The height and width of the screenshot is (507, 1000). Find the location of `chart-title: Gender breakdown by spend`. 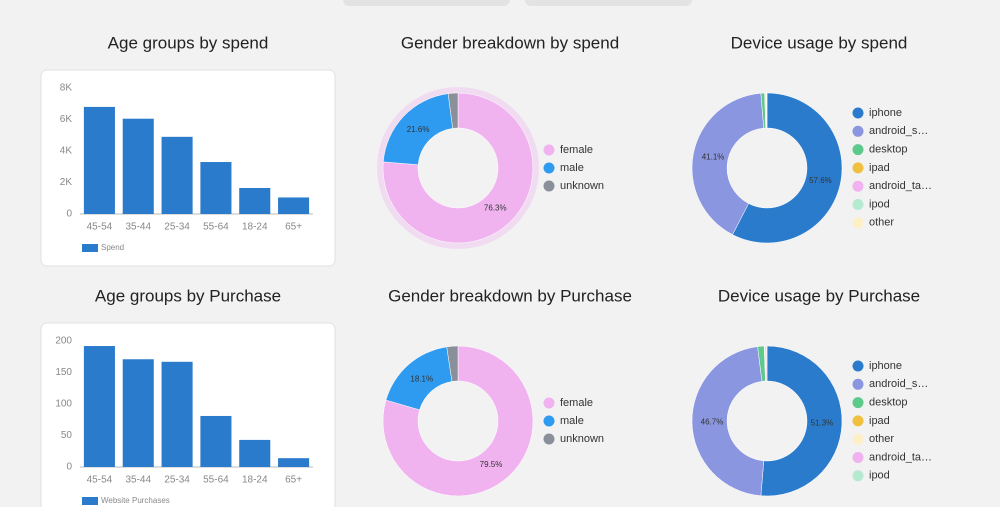

chart-title: Gender breakdown by spend is located at coordinates (510, 42).